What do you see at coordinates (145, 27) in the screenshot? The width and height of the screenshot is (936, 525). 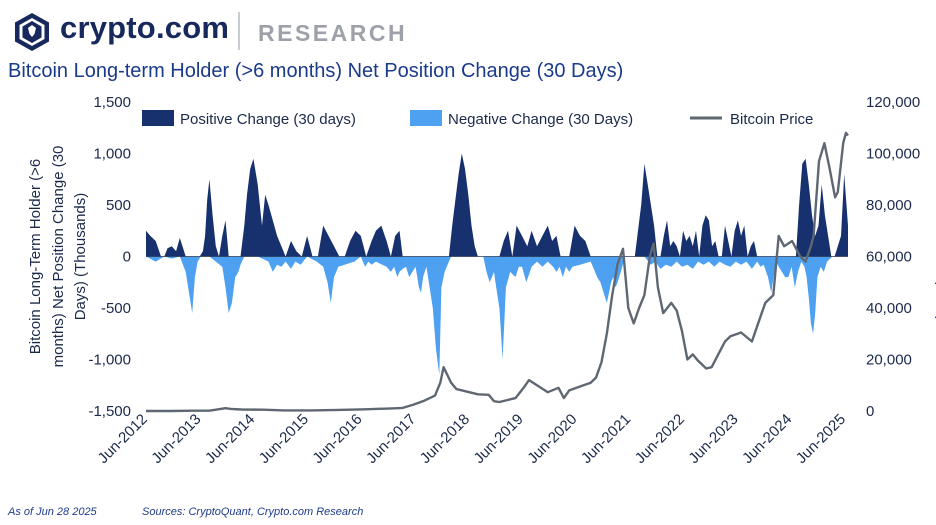 I see `brand-name: crypto.com` at bounding box center [145, 27].